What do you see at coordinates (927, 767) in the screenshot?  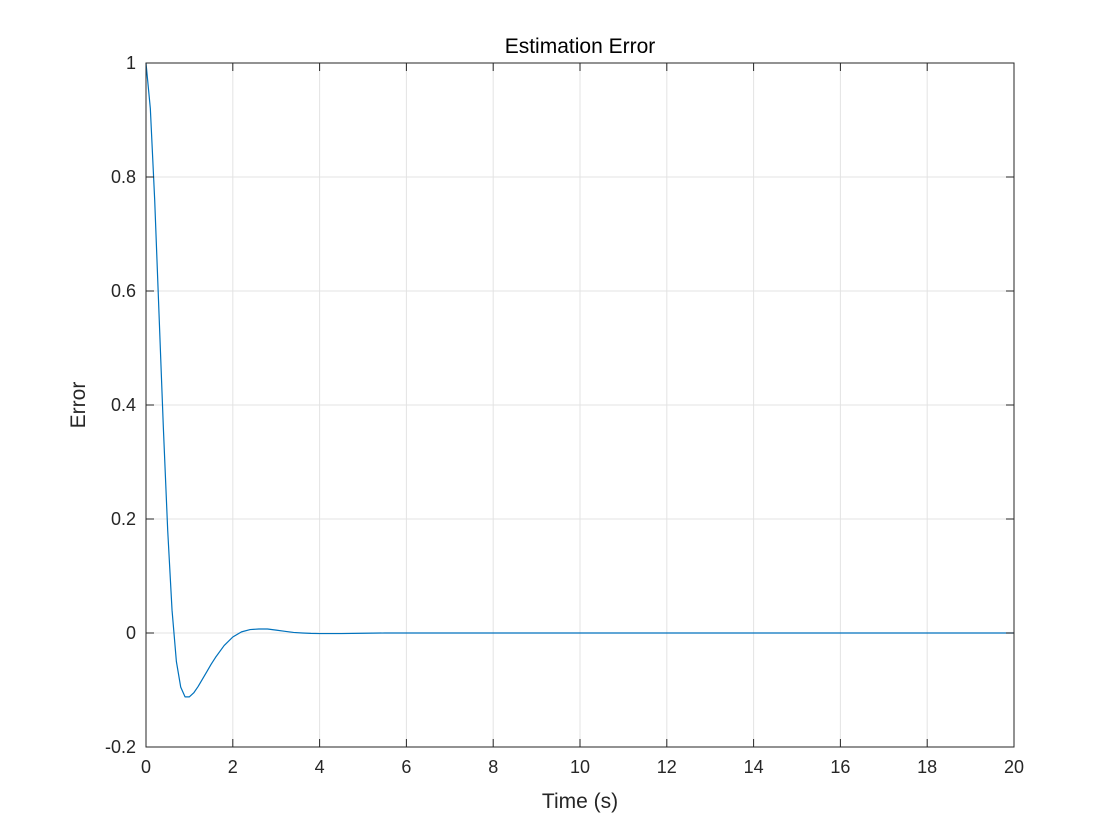 I see `x-tick-label: 18` at bounding box center [927, 767].